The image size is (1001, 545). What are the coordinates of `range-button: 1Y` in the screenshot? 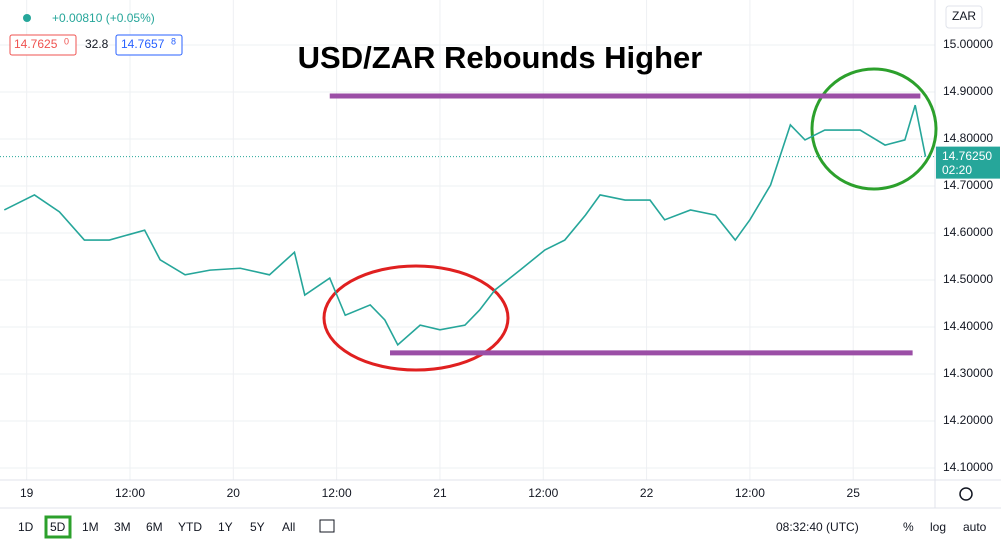 It's located at (225, 527).